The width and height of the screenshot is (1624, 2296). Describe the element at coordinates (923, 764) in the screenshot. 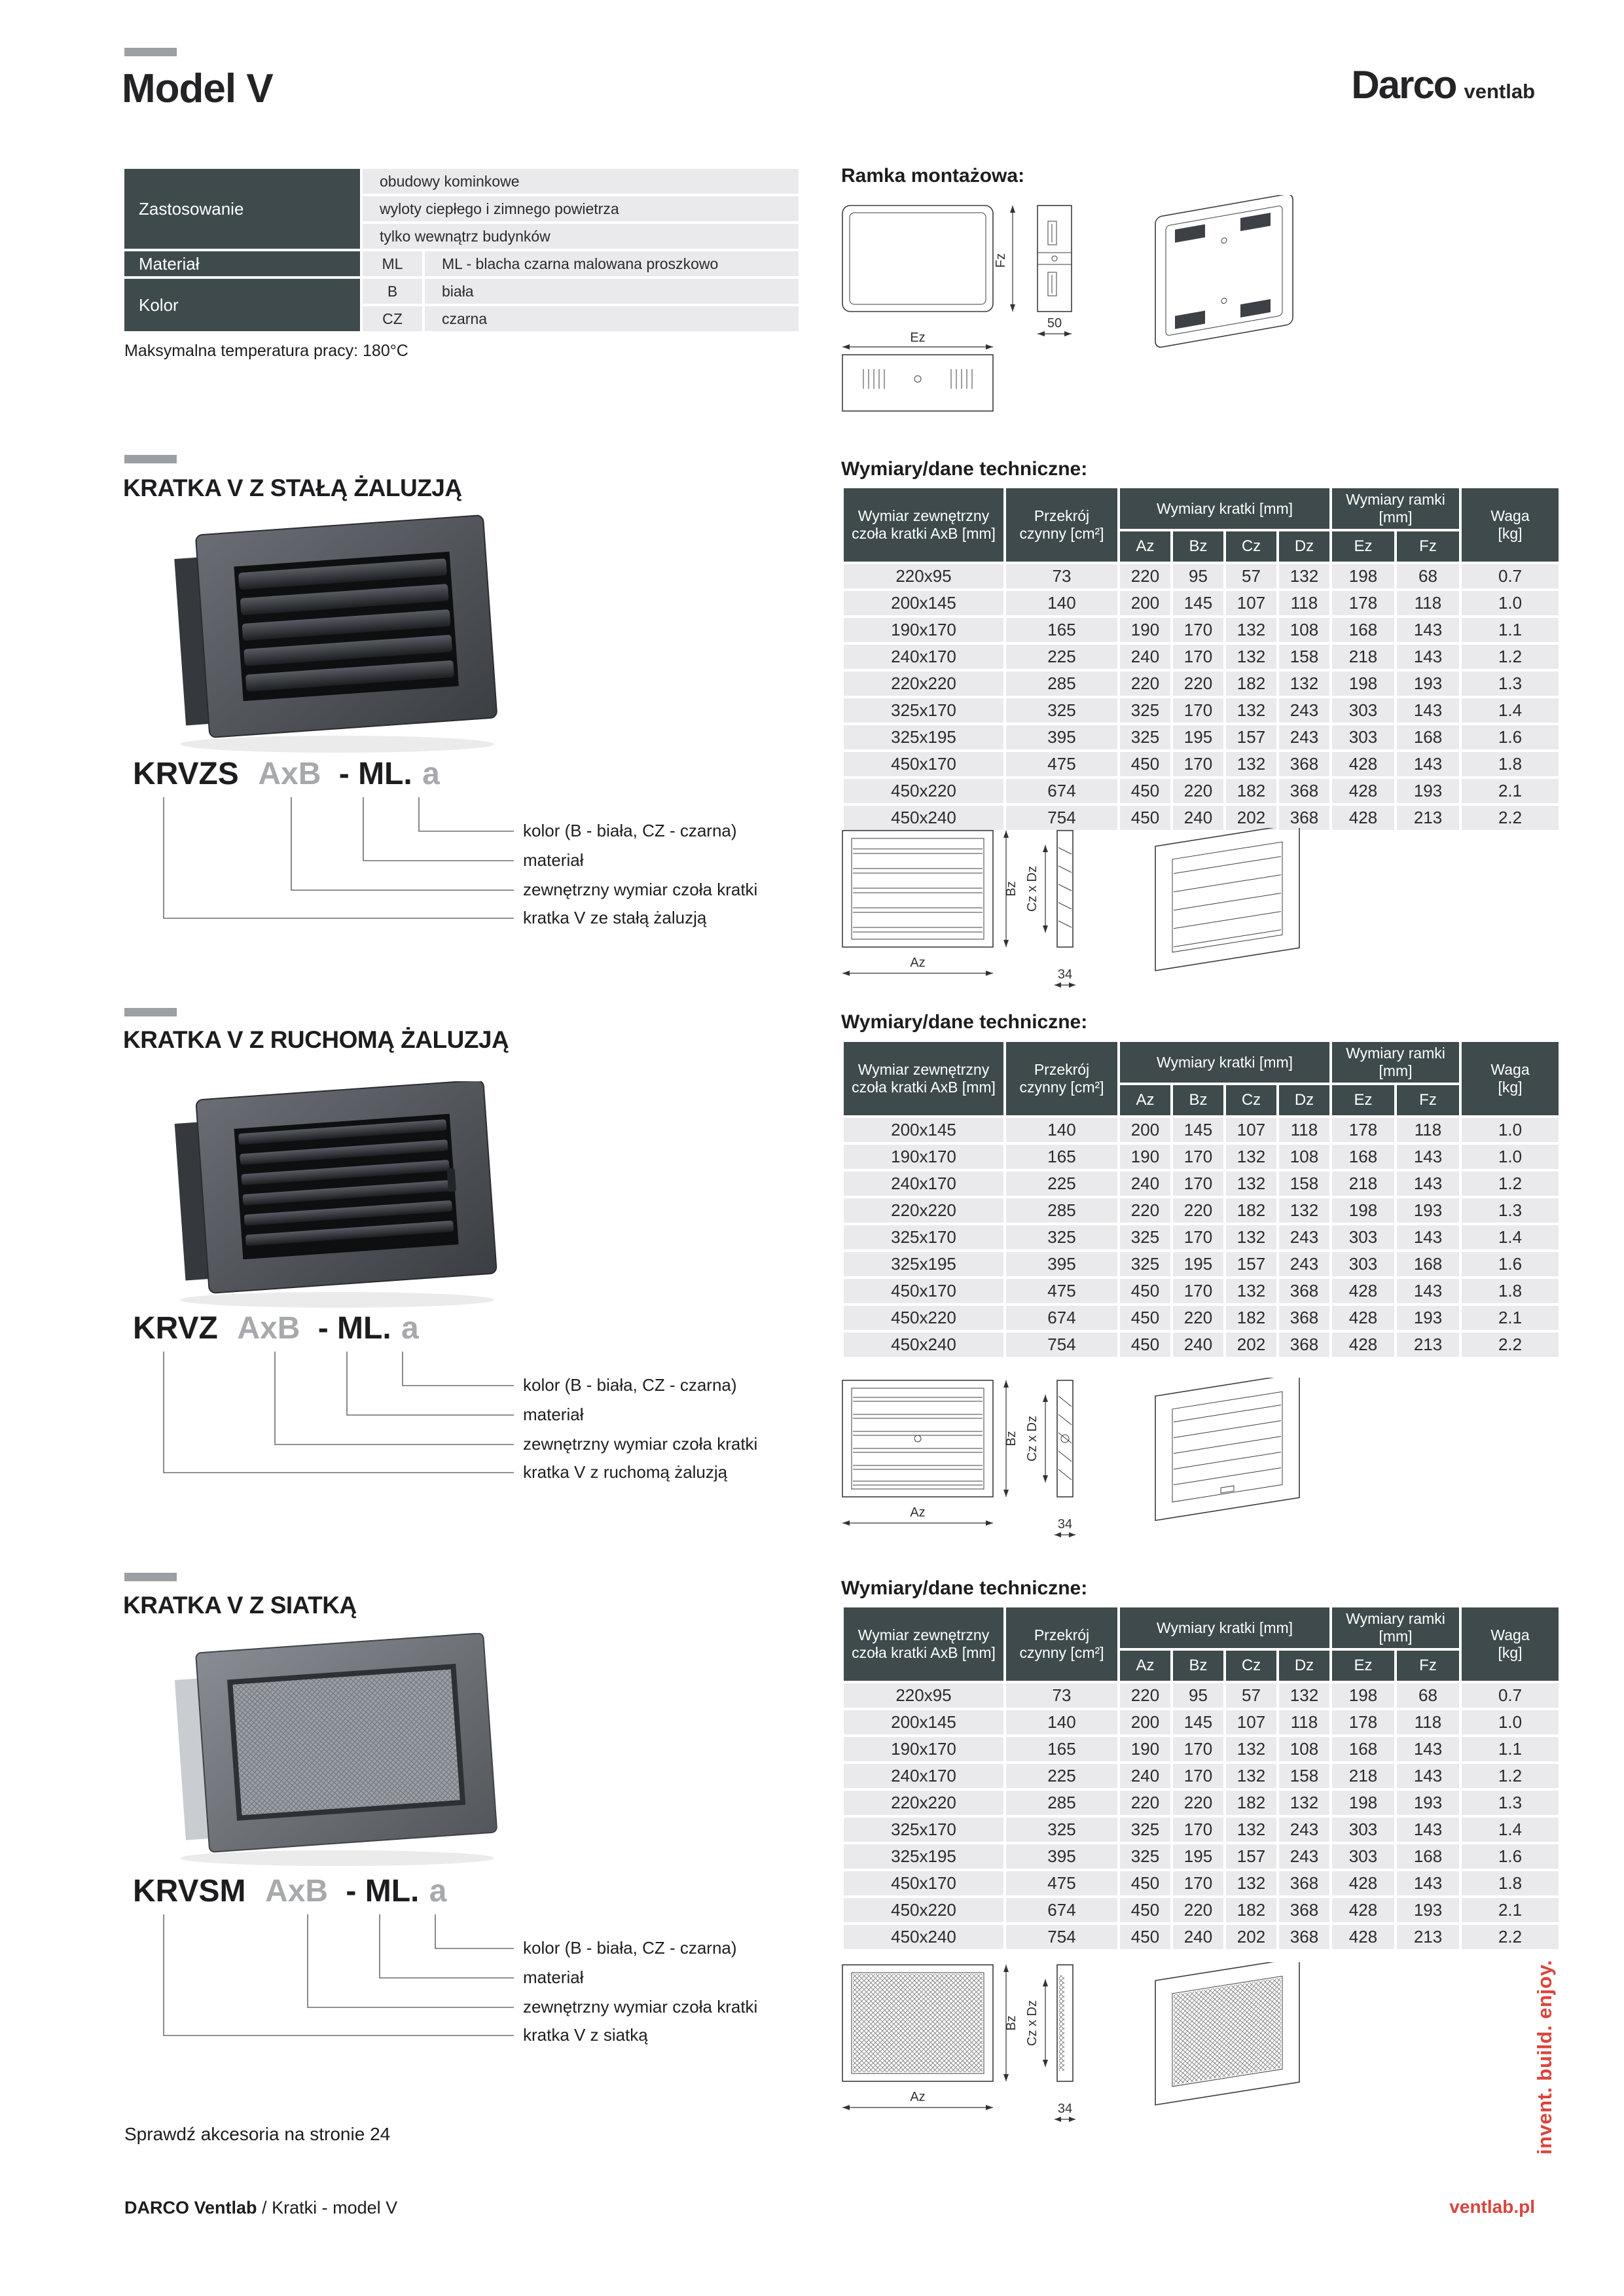

I see `table-cell: 450x170` at that location.